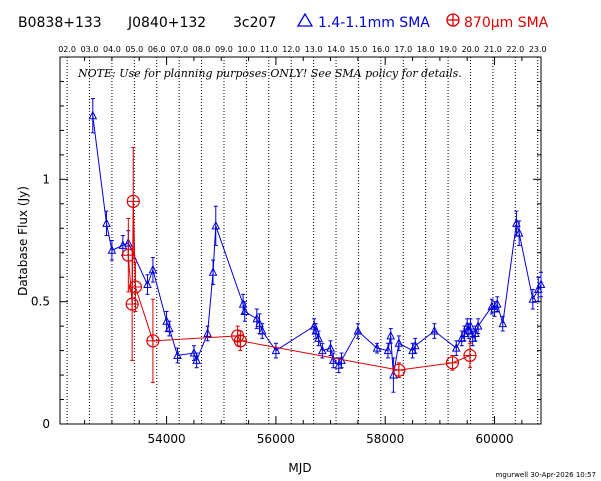 This screenshot has height=481, width=601. I want to click on top-axis-label: 08.0, so click(202, 49).